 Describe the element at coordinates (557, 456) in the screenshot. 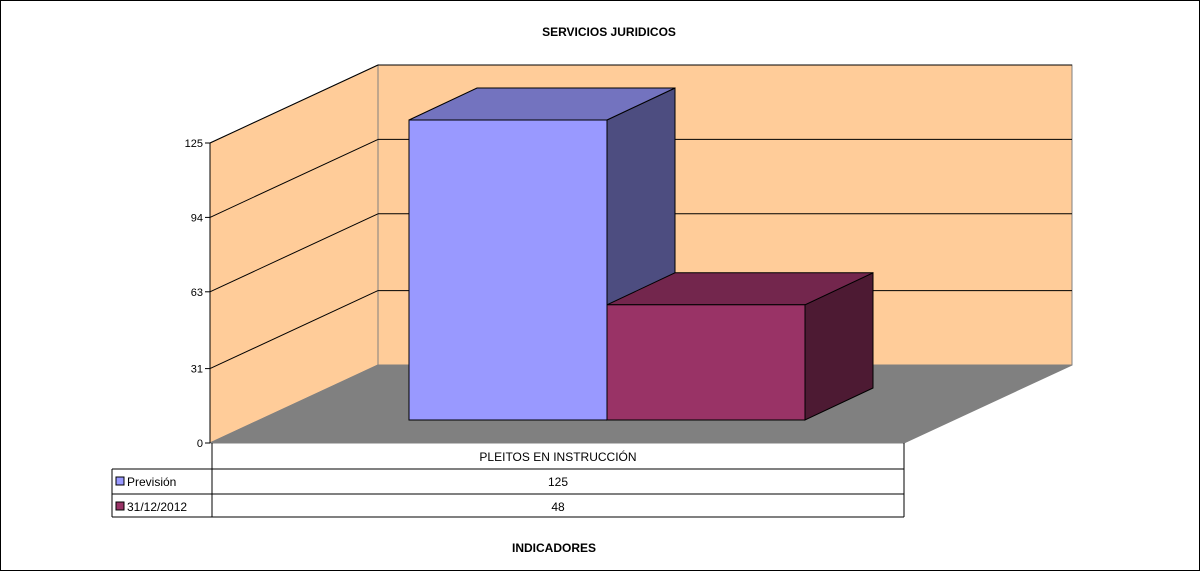

I see `category-label: PLEITOS EN INSTRUCCIÓN` at that location.